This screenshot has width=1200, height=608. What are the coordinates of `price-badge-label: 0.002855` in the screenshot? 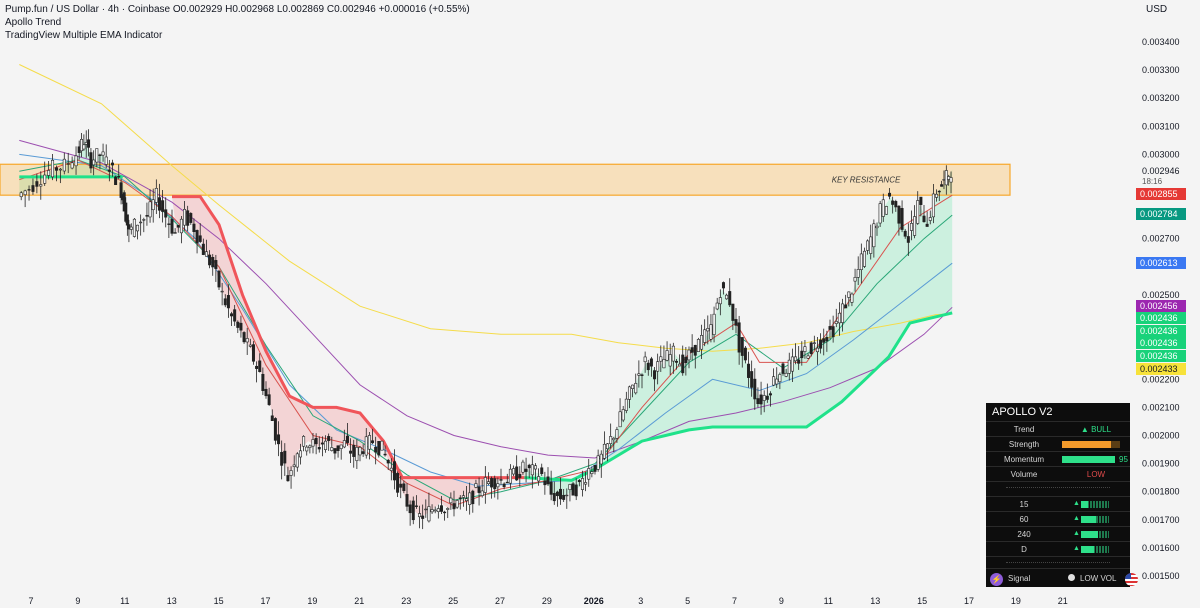 It's located at (1159, 194).